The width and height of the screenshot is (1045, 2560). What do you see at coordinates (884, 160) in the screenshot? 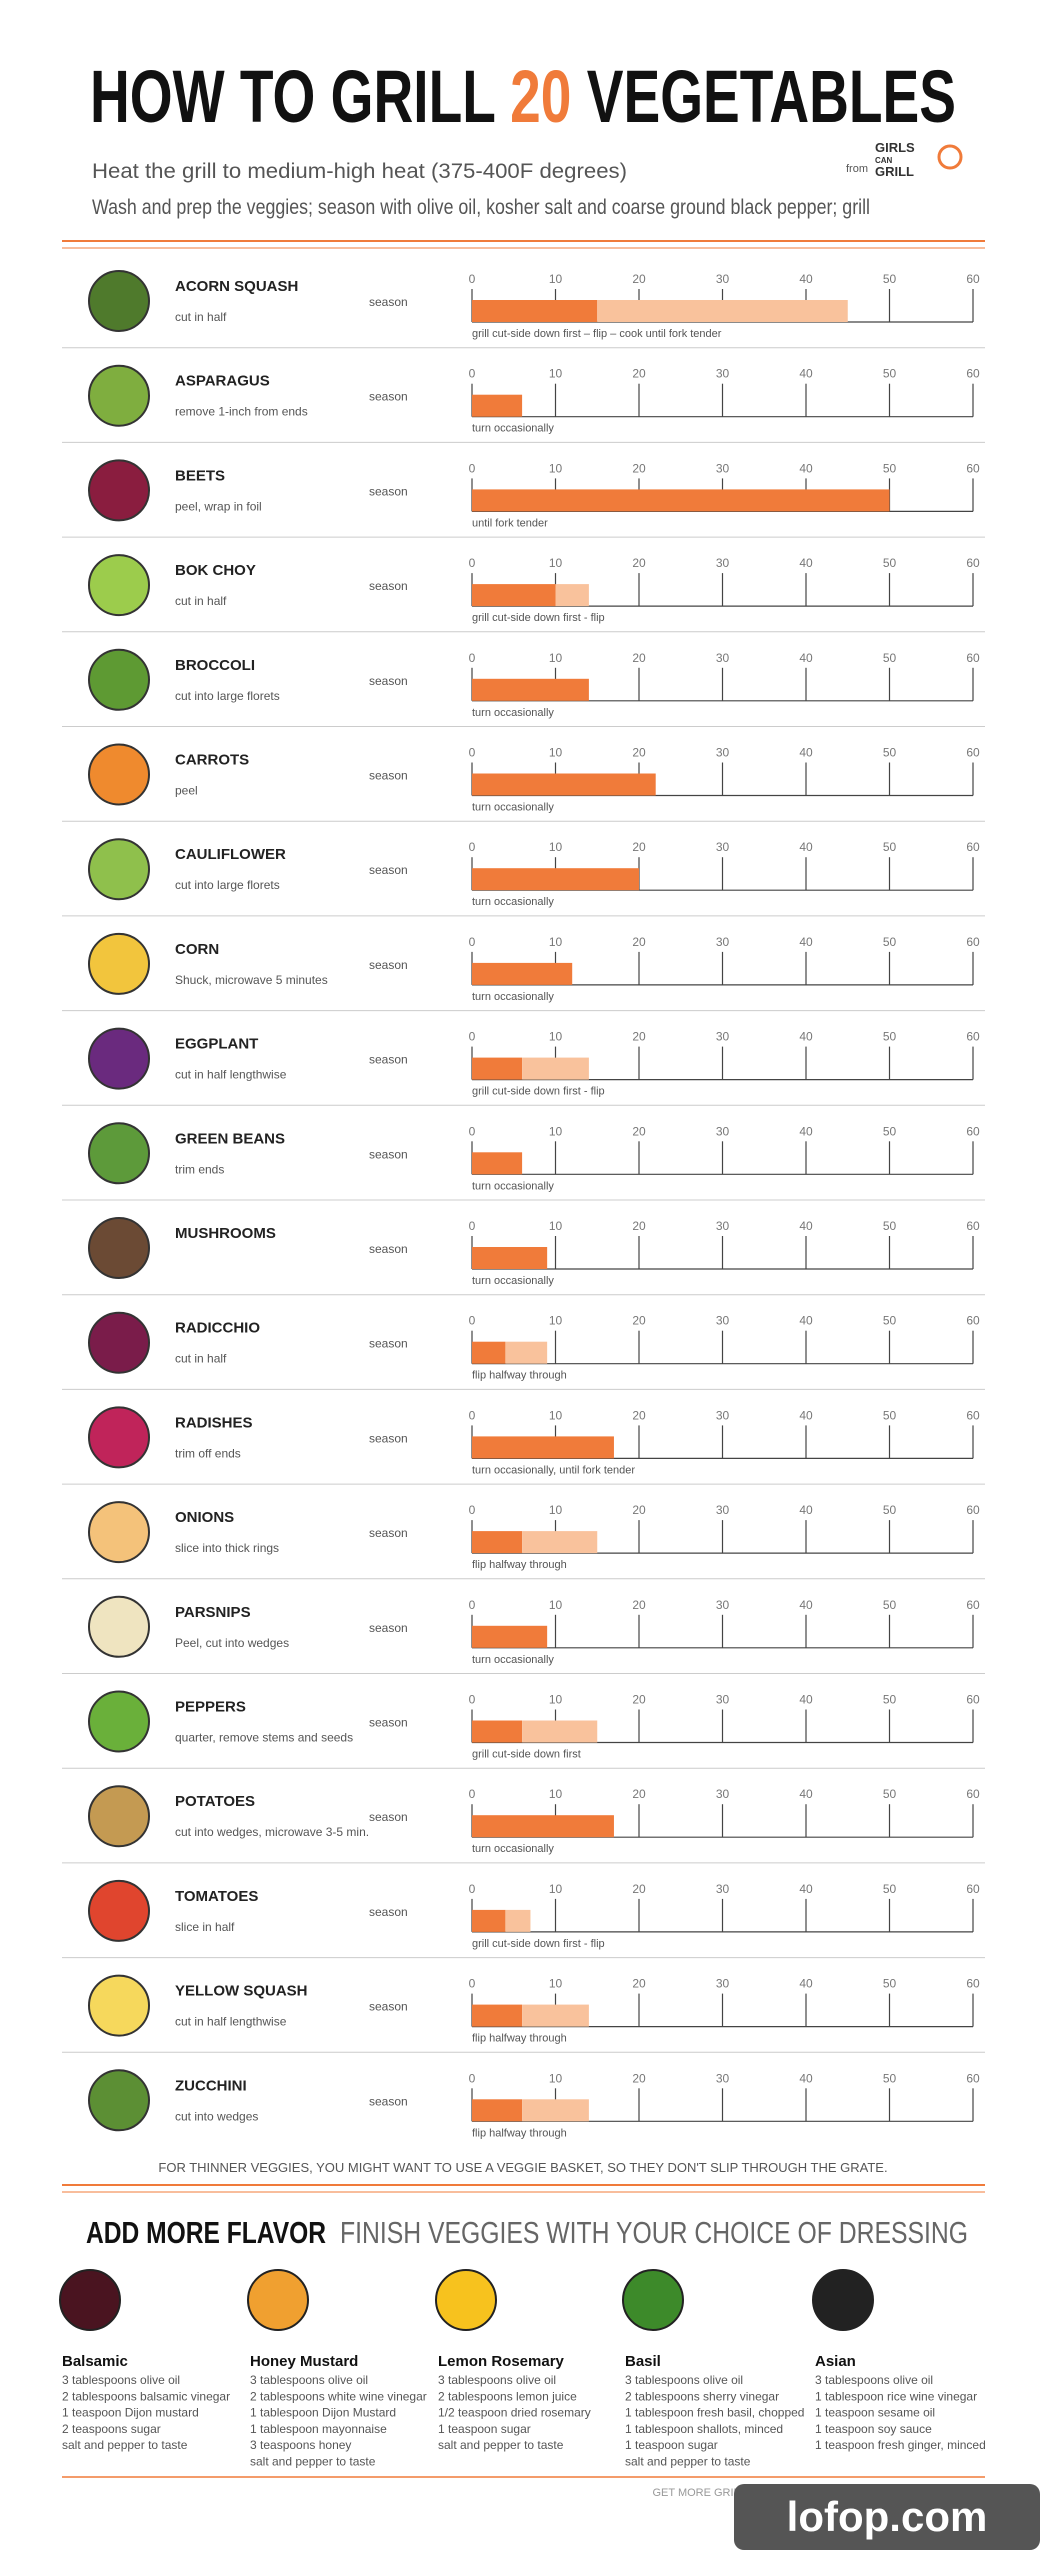
I see `logo-text: CAN` at bounding box center [884, 160].